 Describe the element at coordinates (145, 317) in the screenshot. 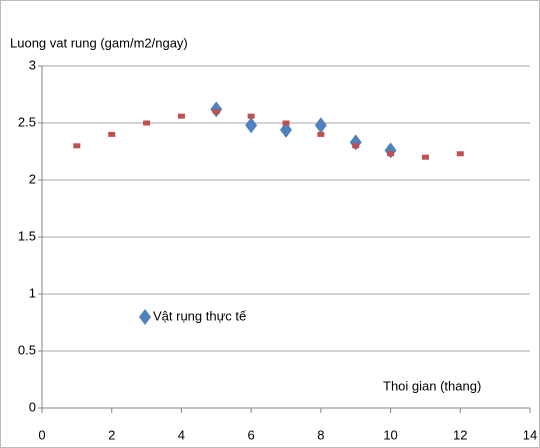

I see `legend-marker` at that location.